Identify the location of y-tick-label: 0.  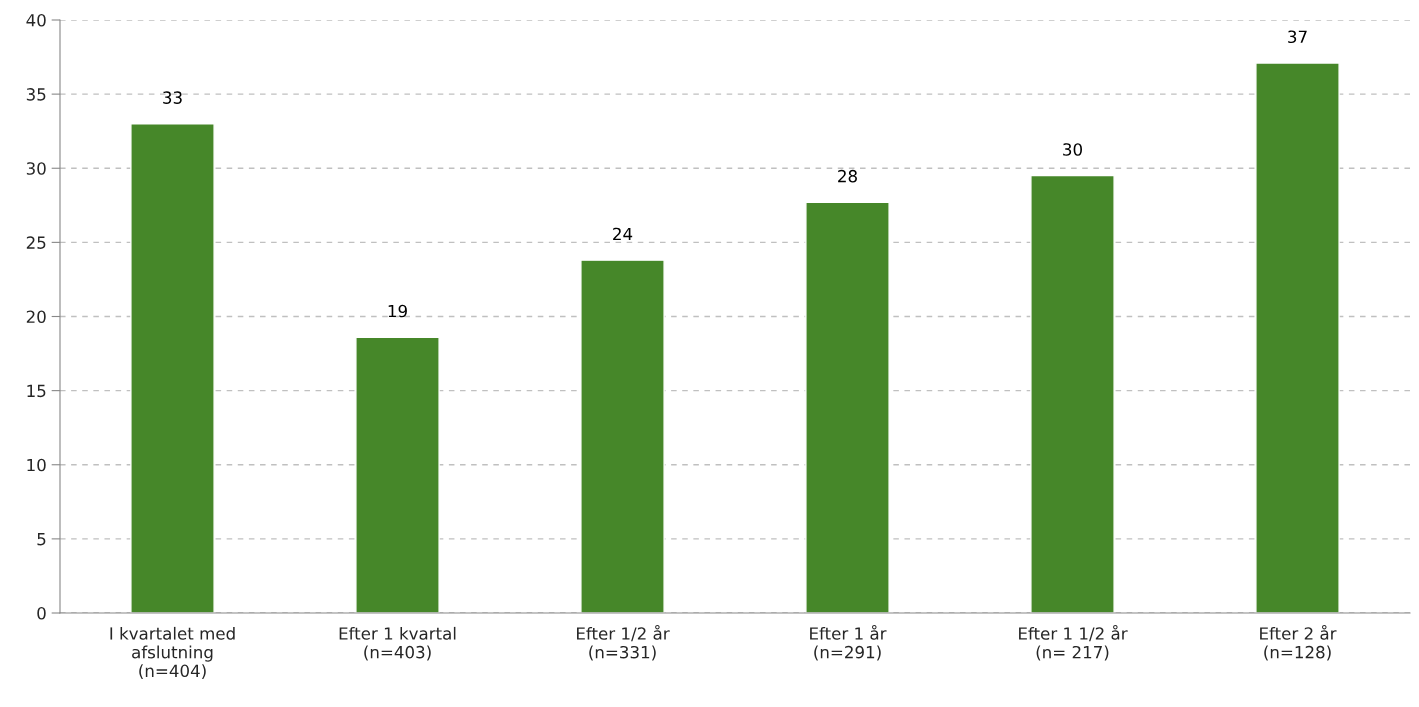
(41, 613).